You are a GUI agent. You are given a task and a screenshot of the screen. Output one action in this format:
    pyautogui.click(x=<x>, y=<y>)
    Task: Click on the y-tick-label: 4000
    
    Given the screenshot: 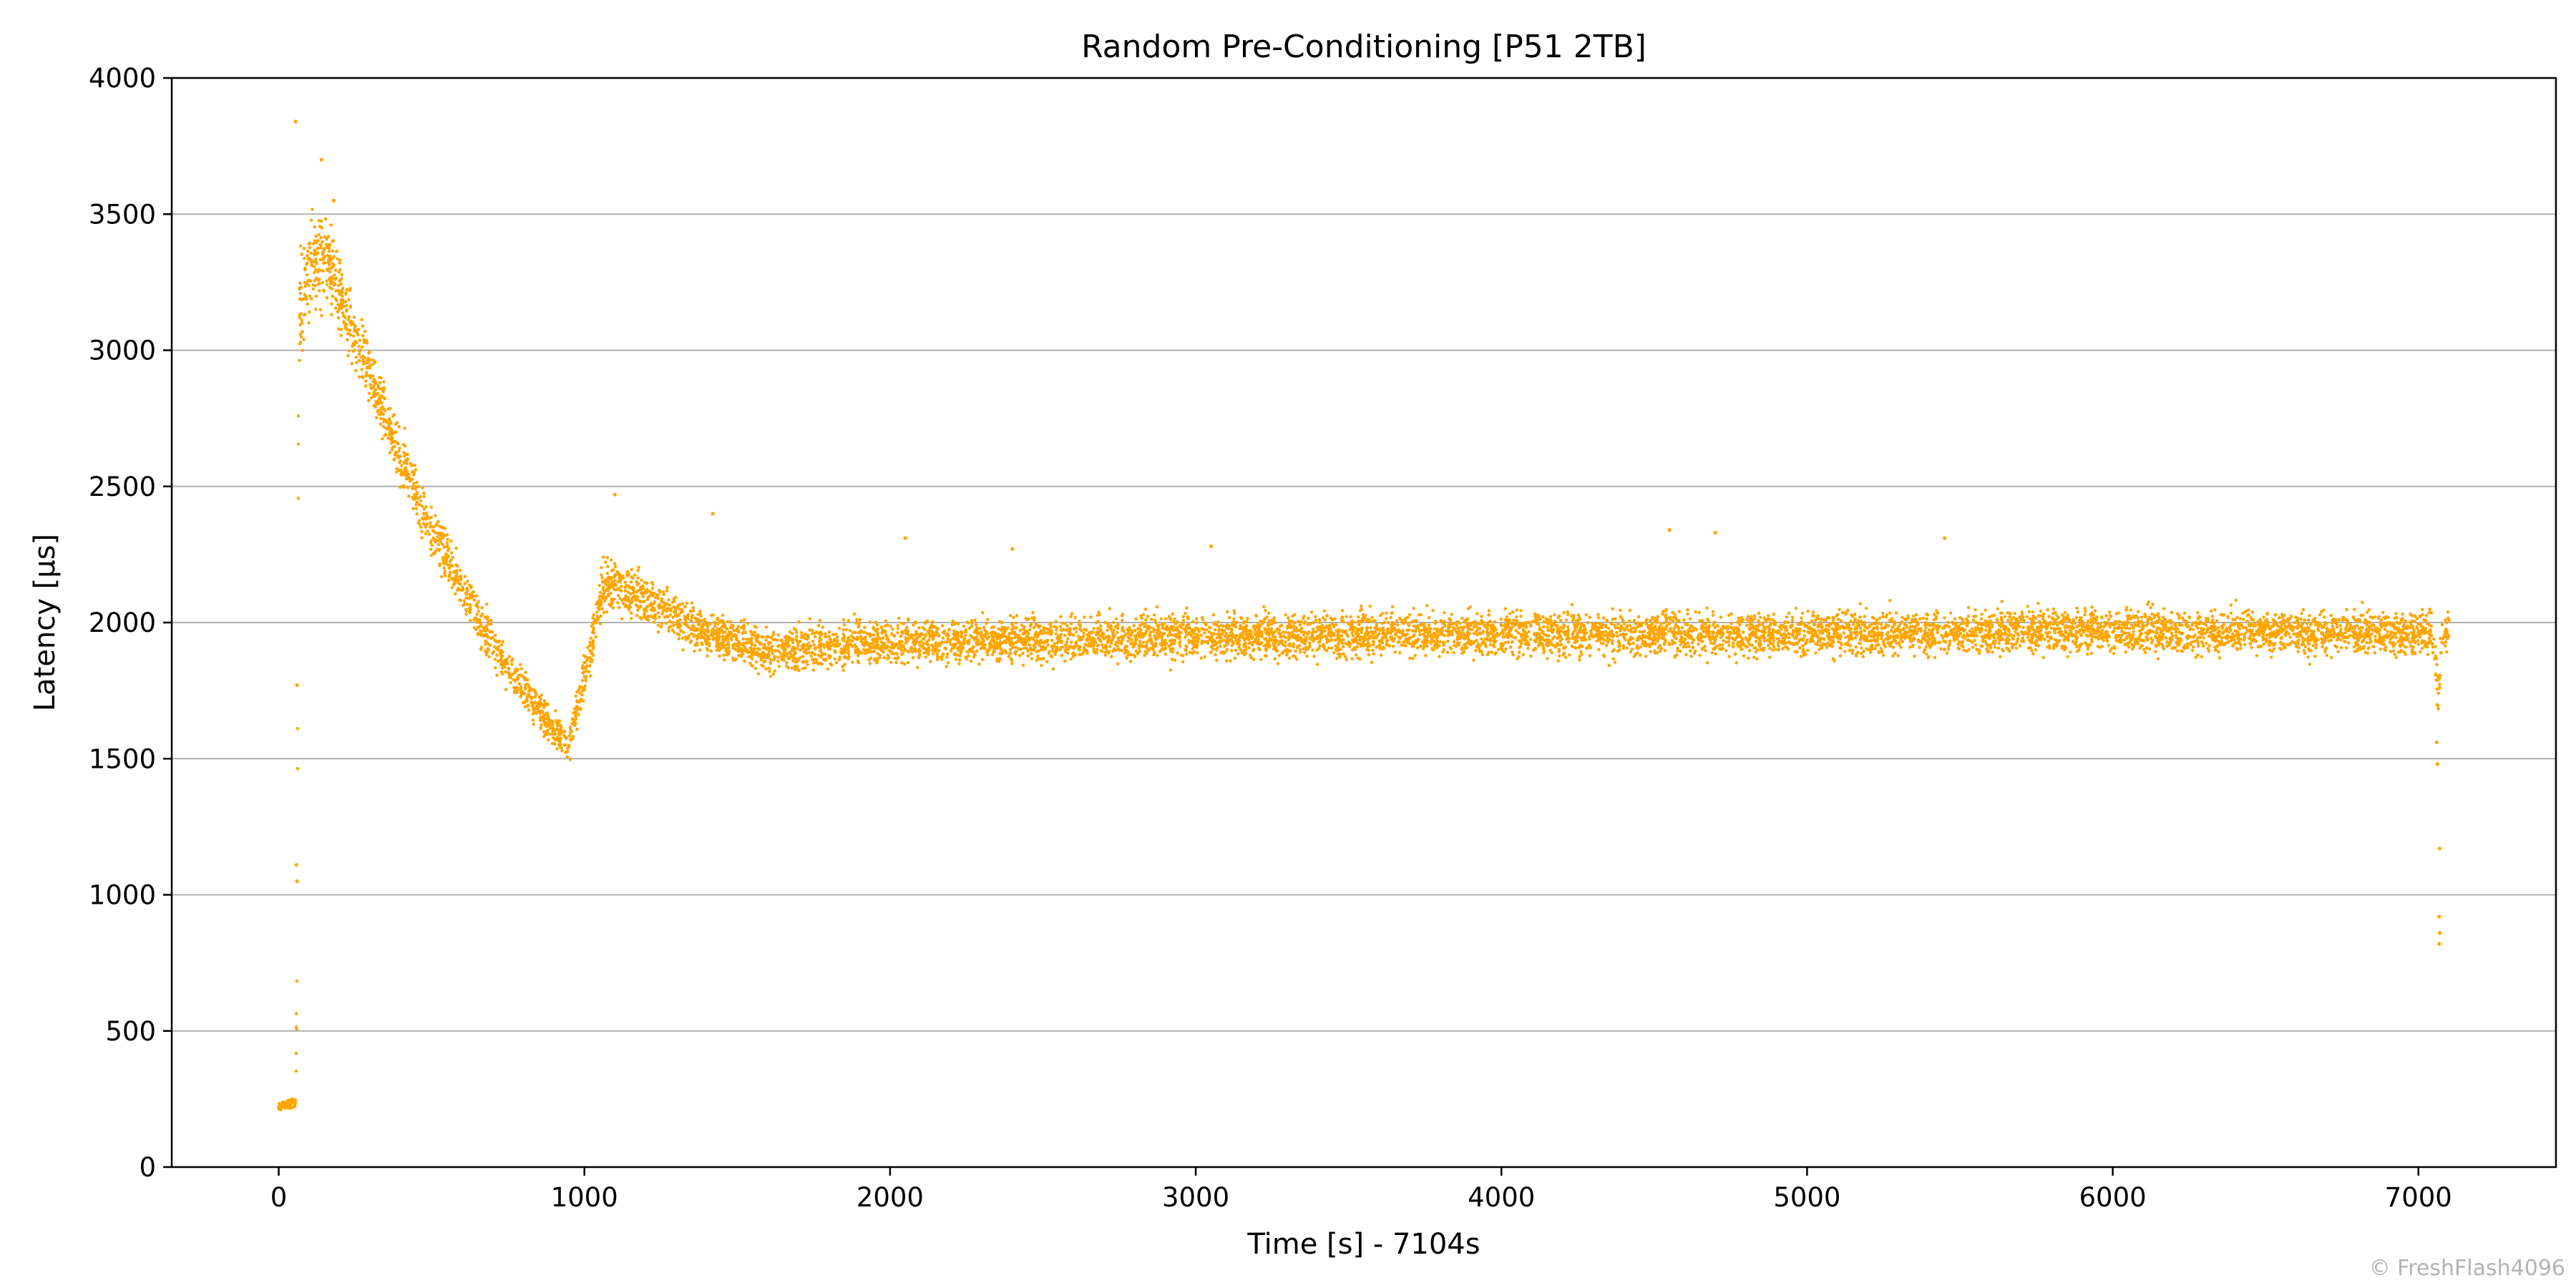 What is the action you would take?
    pyautogui.click(x=122, y=78)
    